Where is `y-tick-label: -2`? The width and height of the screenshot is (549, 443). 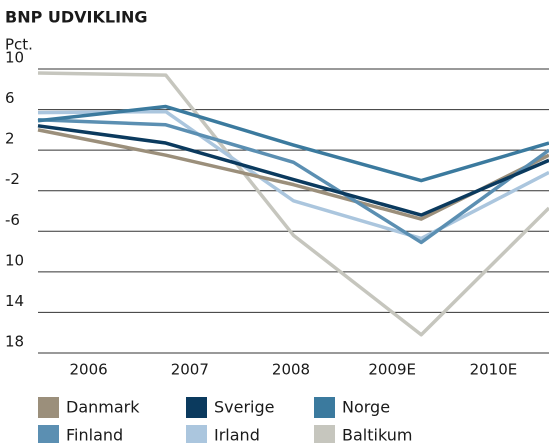
y-tick-label: -2 is located at coordinates (12, 179).